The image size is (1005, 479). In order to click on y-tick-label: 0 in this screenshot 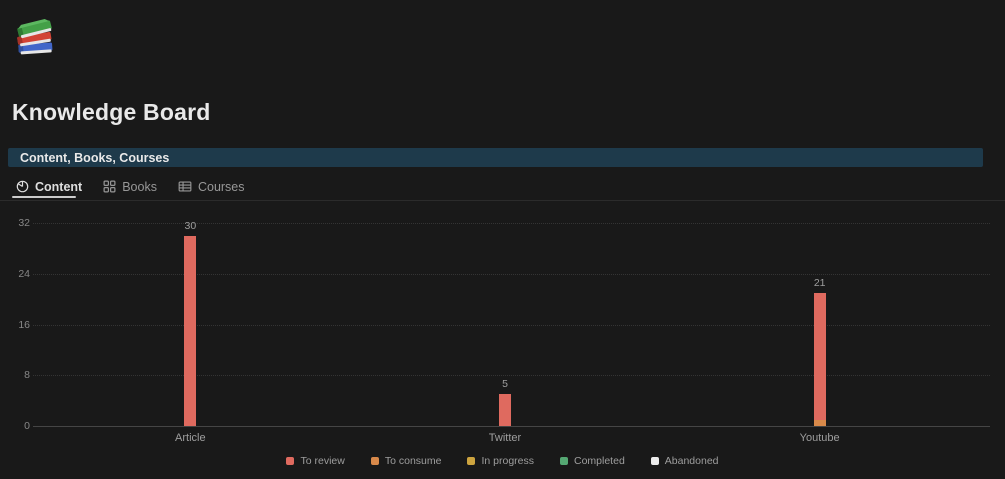, I will do `click(27, 426)`.